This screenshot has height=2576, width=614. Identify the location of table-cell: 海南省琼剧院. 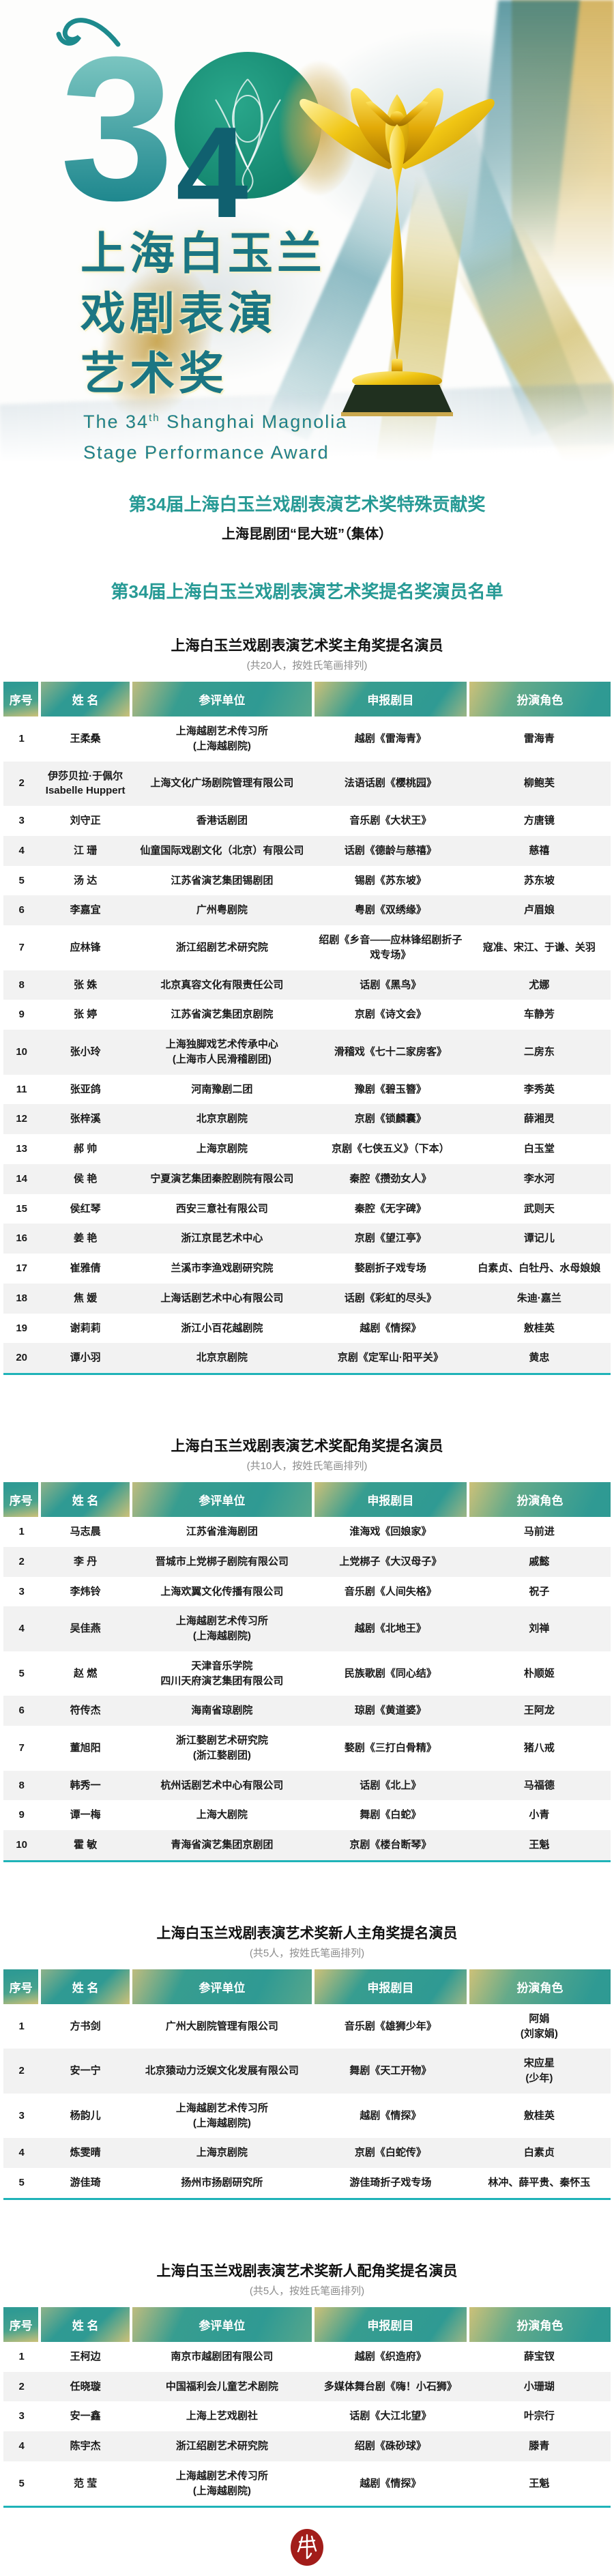
(222, 1711).